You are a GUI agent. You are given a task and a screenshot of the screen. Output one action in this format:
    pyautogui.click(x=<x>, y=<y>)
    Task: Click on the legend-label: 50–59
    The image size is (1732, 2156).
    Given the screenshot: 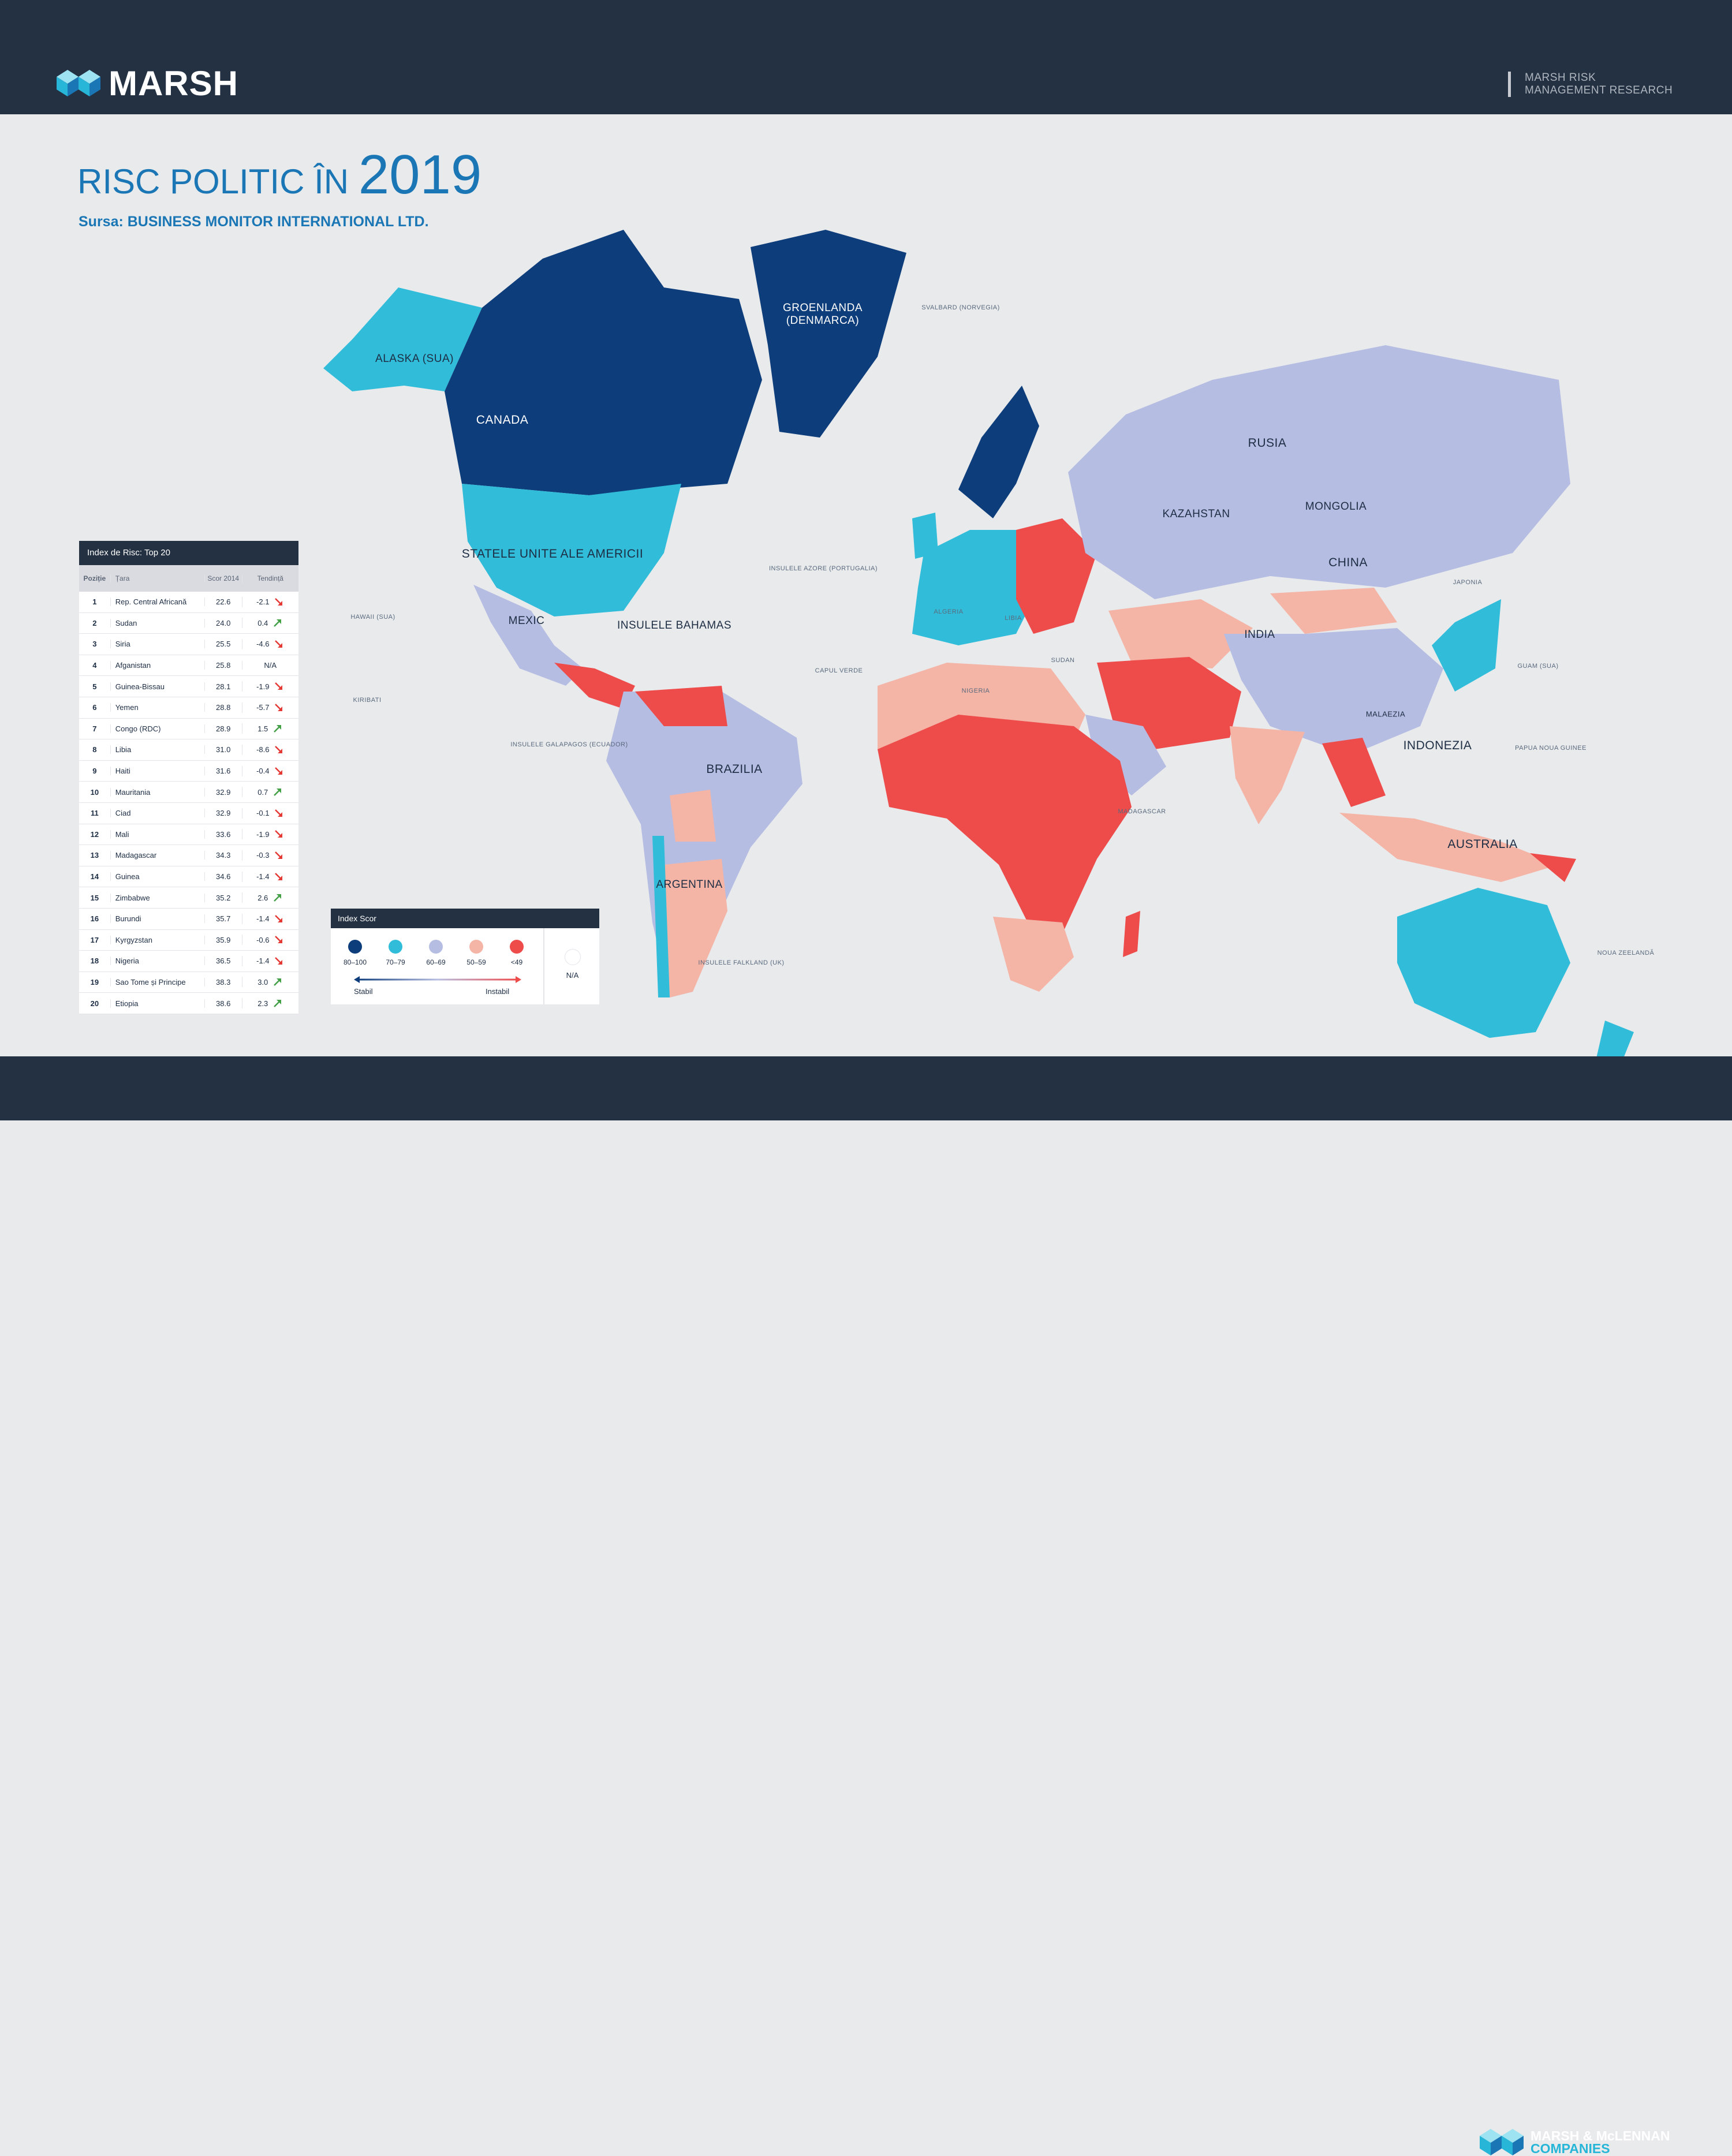 What is the action you would take?
    pyautogui.click(x=476, y=962)
    